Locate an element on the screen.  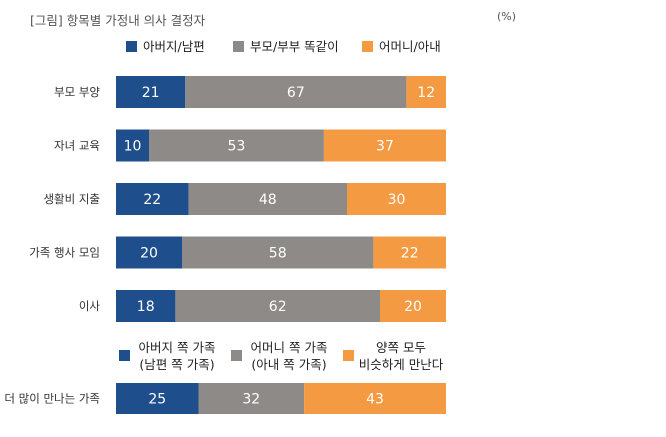
legend-label-2-2-line-1: 어머니 쪽 가족 is located at coordinates (289, 347).